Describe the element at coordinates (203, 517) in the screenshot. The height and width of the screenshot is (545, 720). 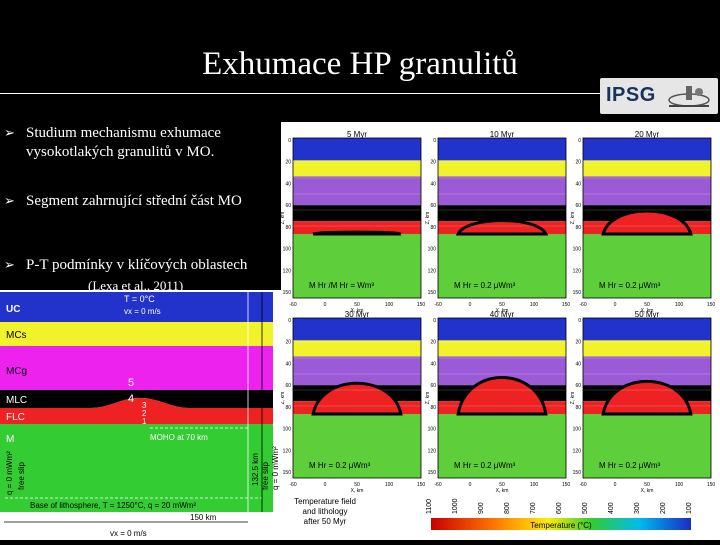
I see `width-label: 150 km` at that location.